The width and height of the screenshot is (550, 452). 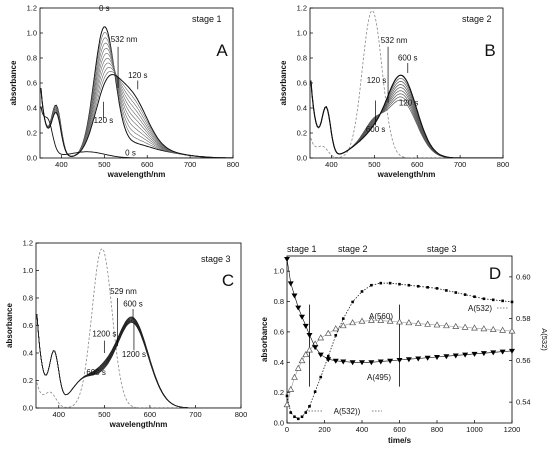 What do you see at coordinates (523, 318) in the screenshot?
I see `y2-tick-label: 0.58` at bounding box center [523, 318].